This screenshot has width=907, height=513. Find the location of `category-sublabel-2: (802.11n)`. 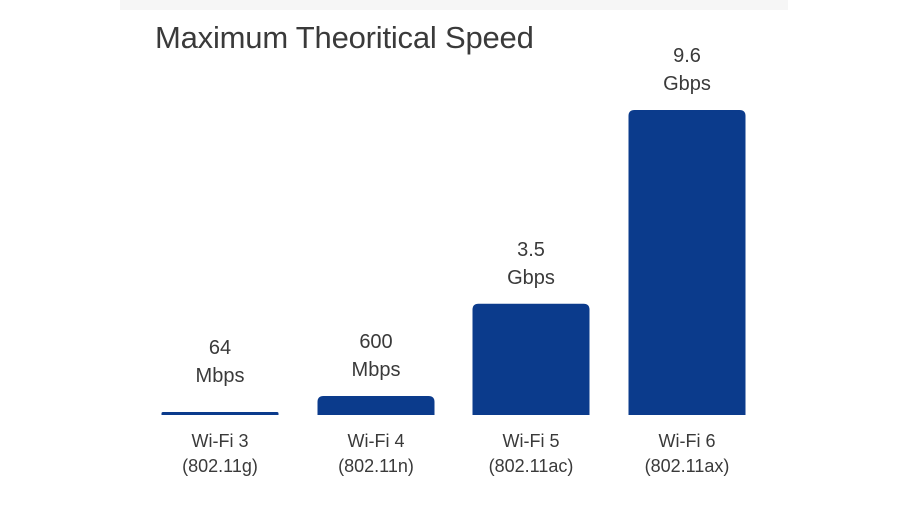

category-sublabel-2: (802.11n) is located at coordinates (376, 466).